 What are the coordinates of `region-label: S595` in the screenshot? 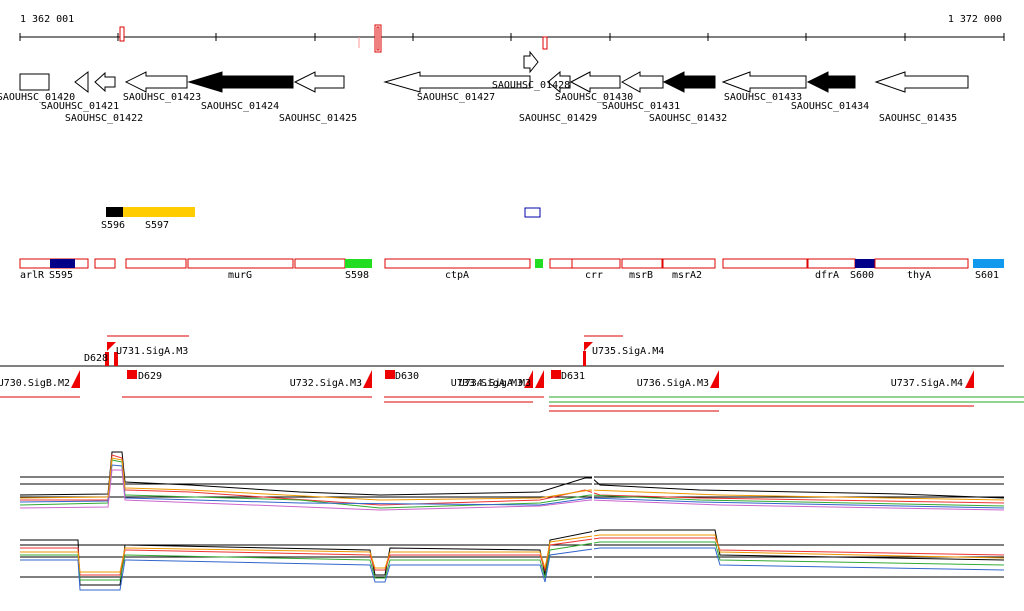 It's located at (61, 275).